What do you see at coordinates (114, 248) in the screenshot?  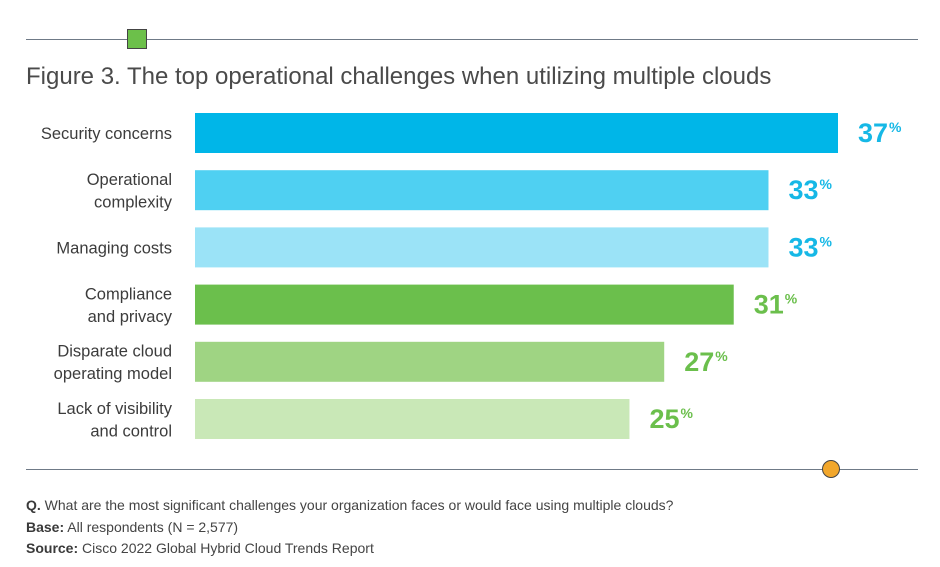 I see `category-label: Managing costs` at bounding box center [114, 248].